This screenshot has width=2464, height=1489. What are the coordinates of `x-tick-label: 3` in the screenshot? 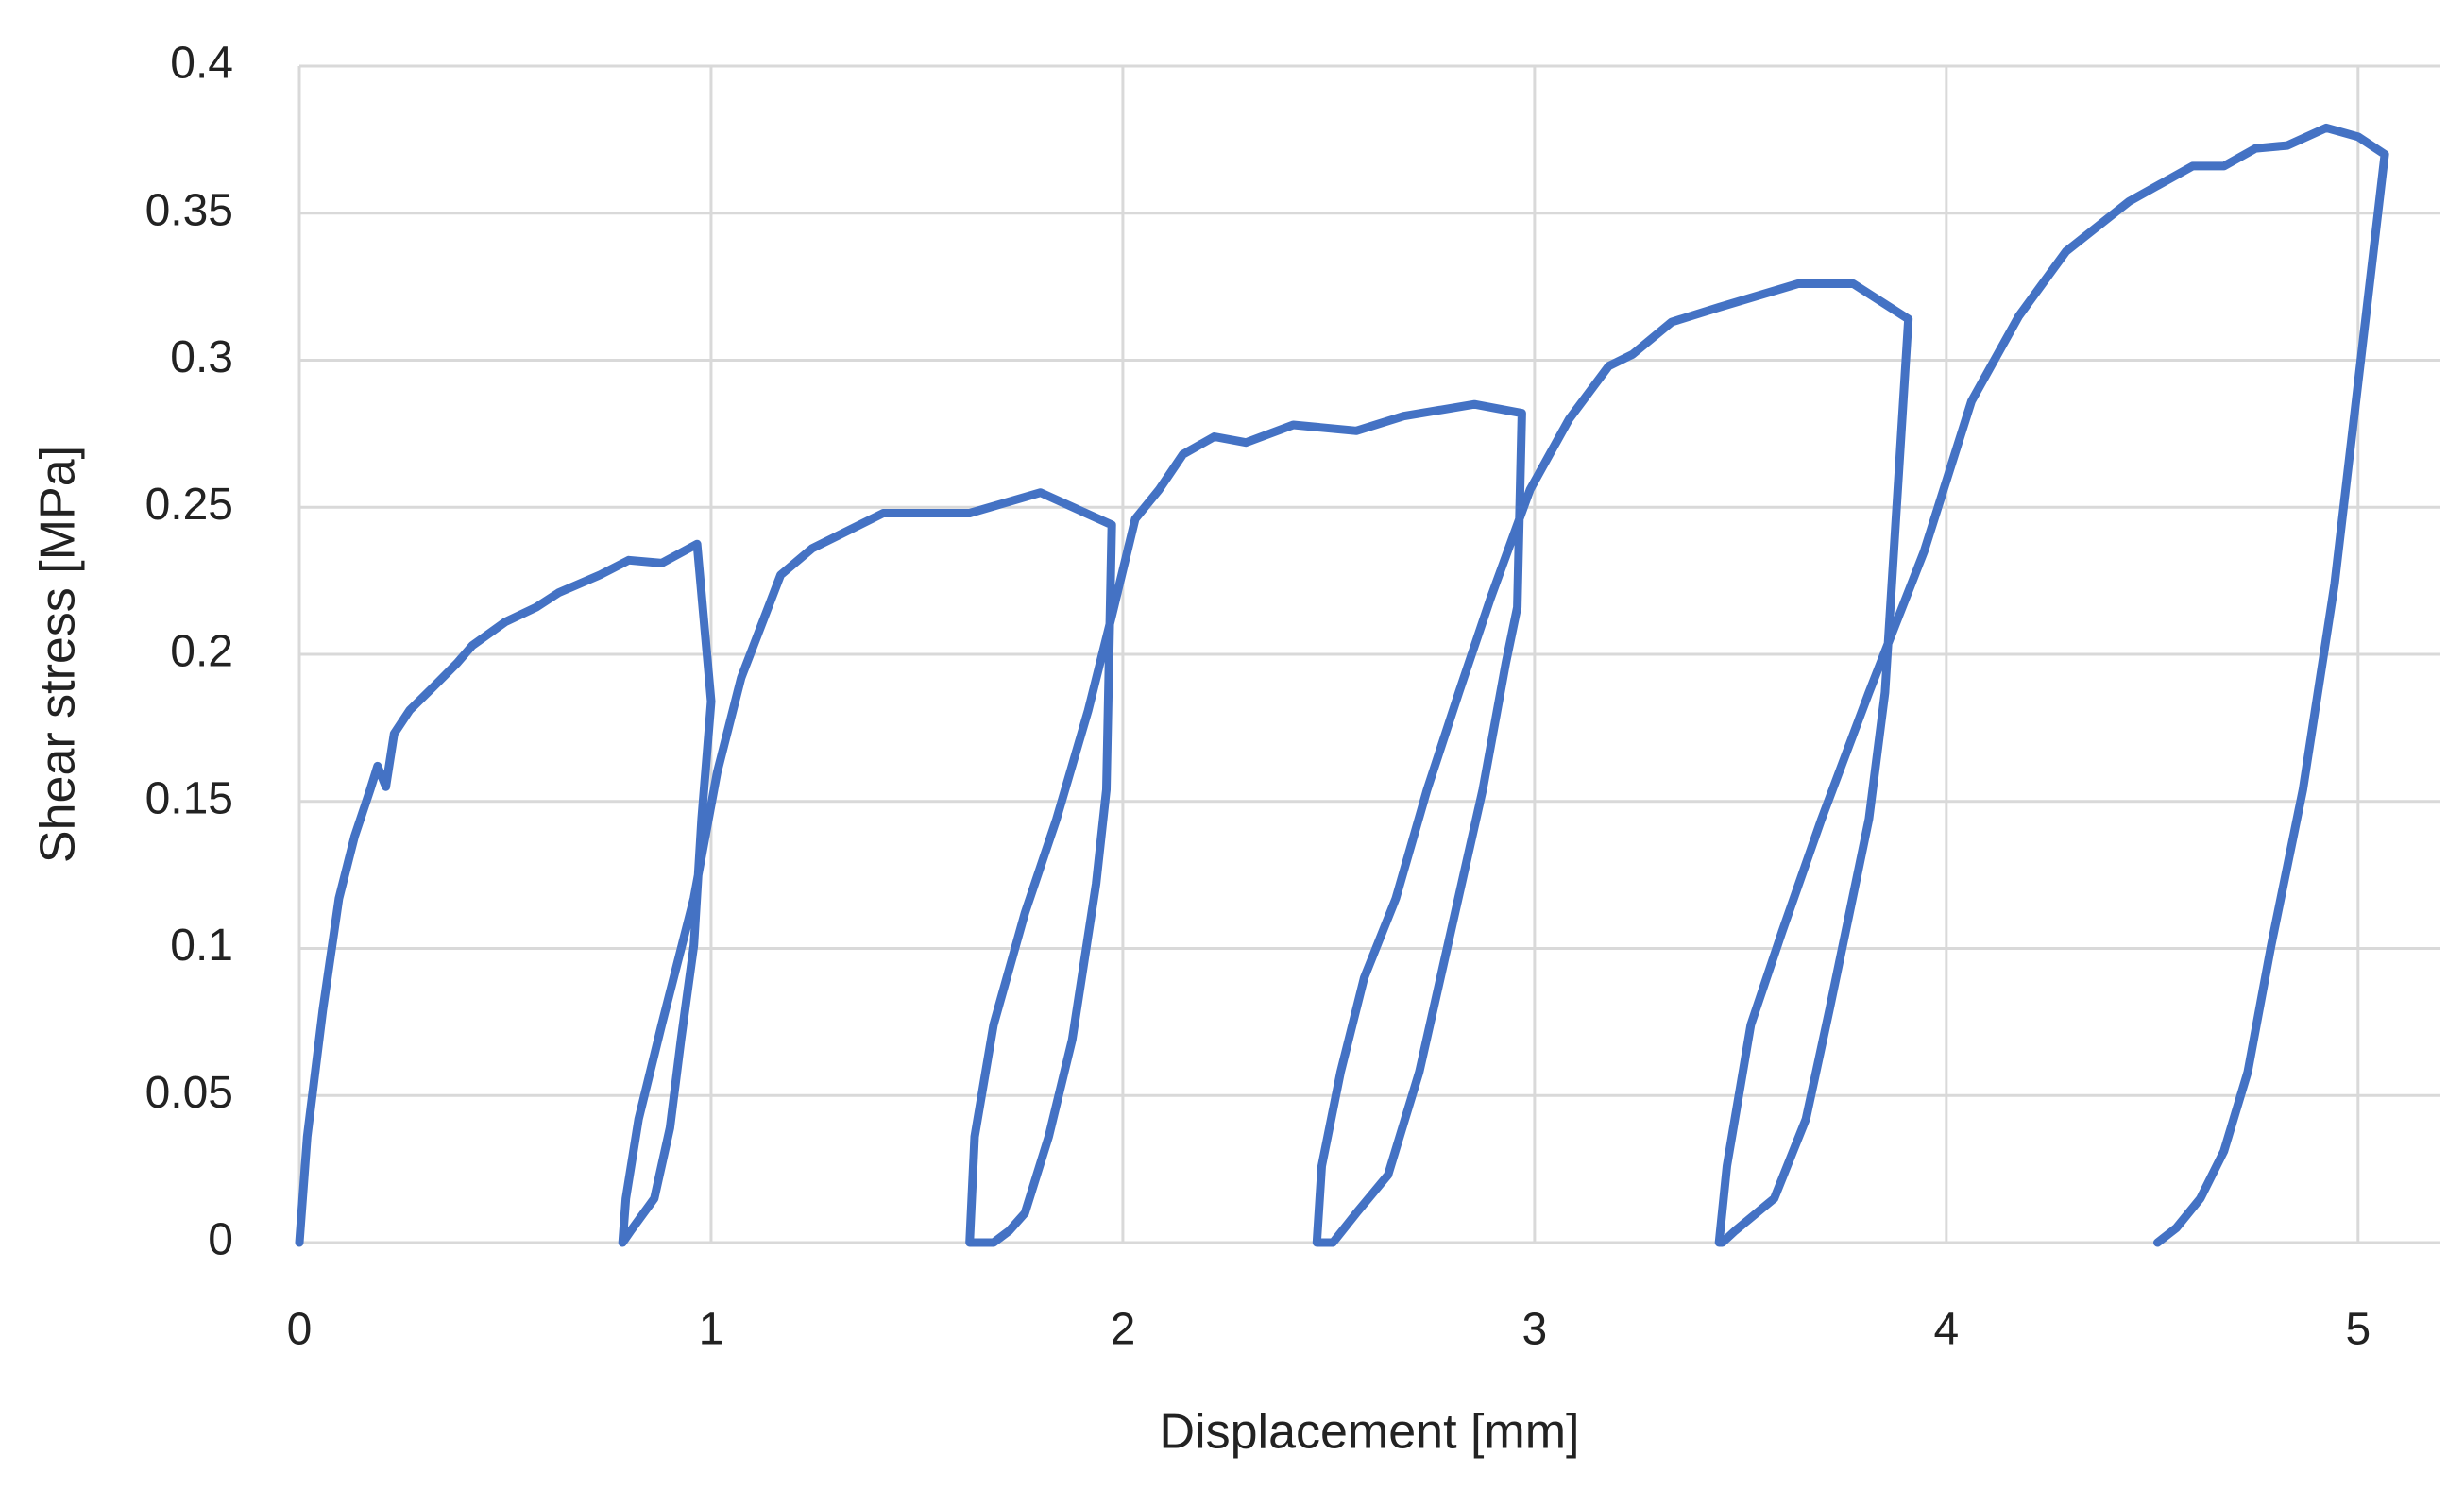 It's located at (1535, 1330).